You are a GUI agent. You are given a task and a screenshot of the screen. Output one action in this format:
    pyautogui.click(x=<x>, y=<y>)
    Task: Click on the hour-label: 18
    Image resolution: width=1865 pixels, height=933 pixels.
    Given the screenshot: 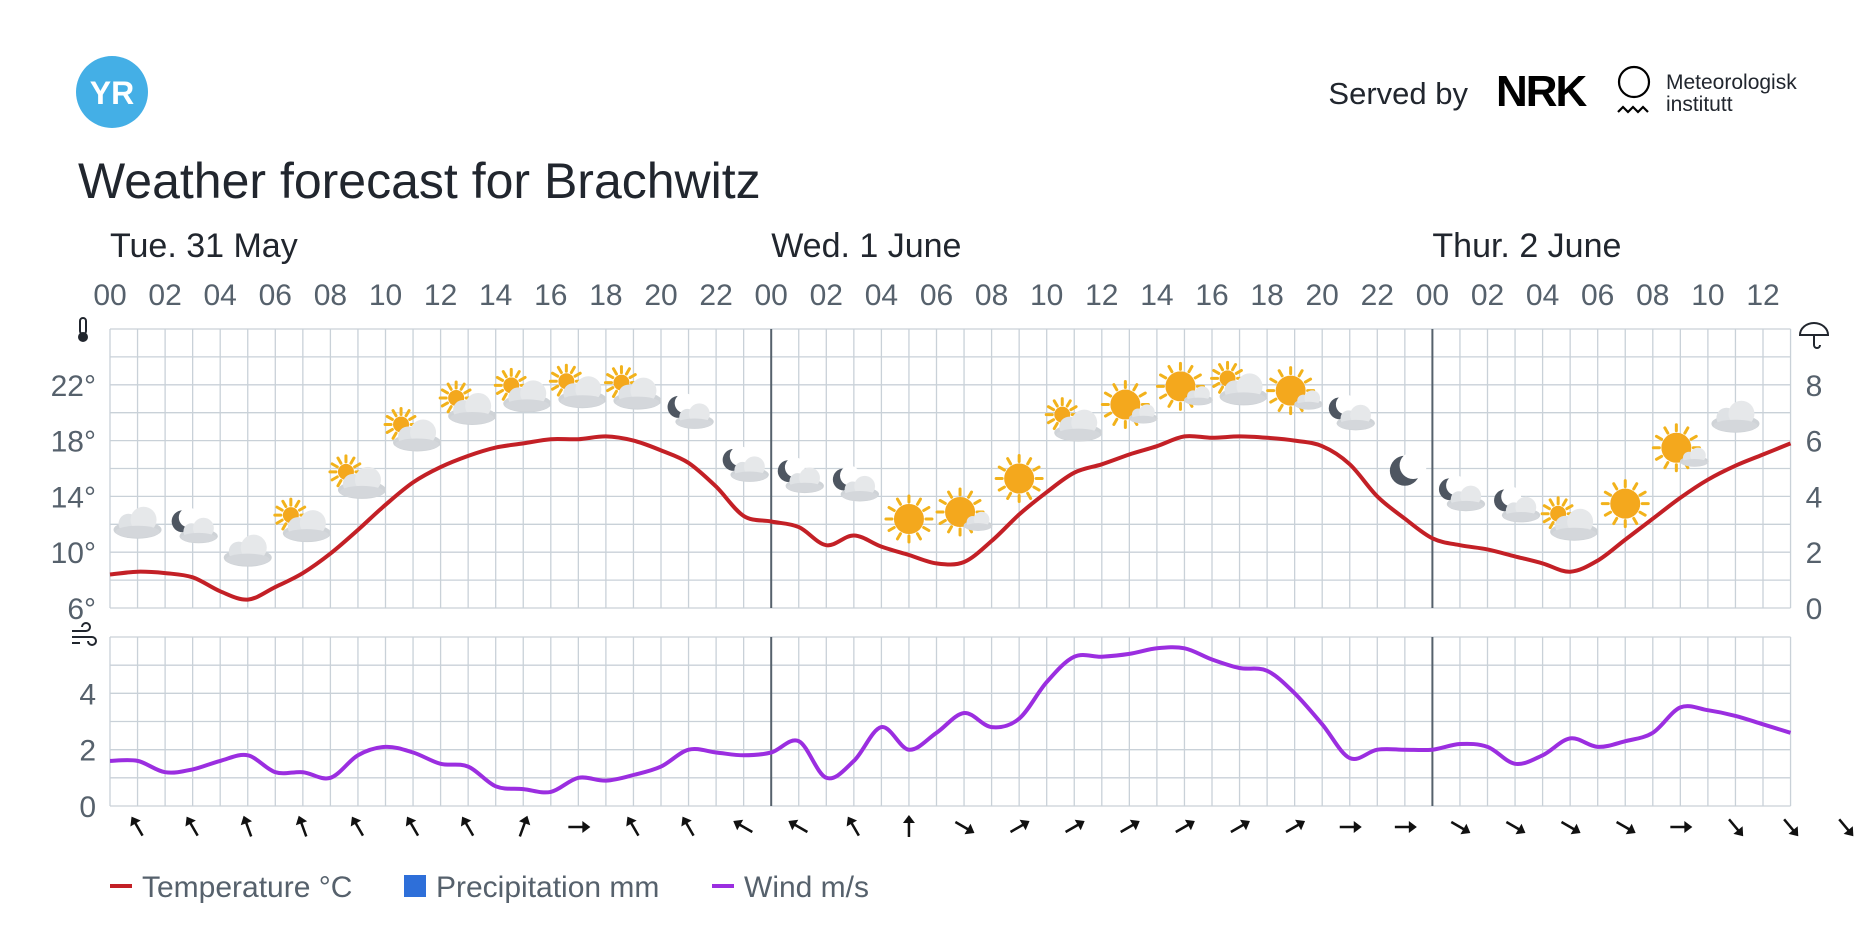 What is the action you would take?
    pyautogui.click(x=1266, y=295)
    